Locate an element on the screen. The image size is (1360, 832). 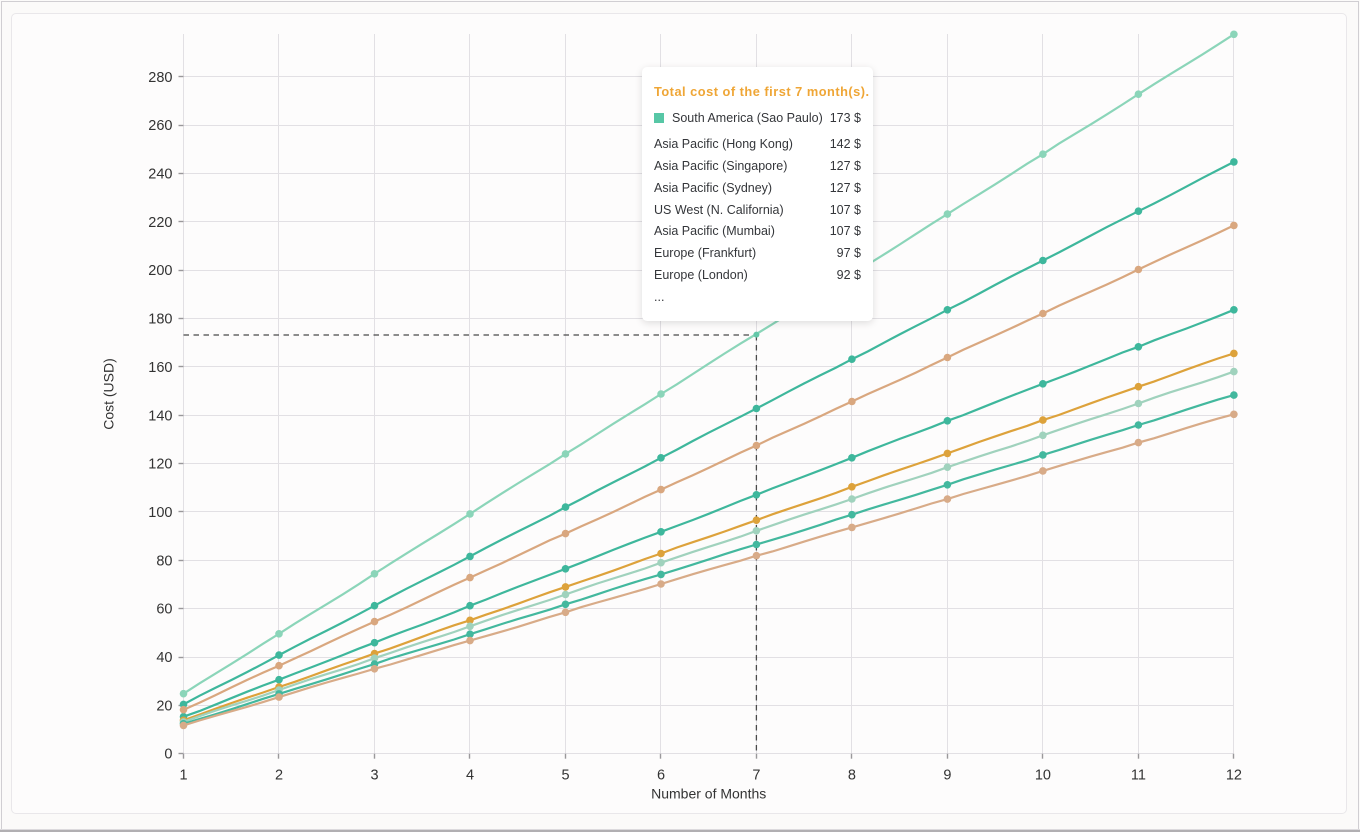
svg-text: 120 is located at coordinates (160, 465).